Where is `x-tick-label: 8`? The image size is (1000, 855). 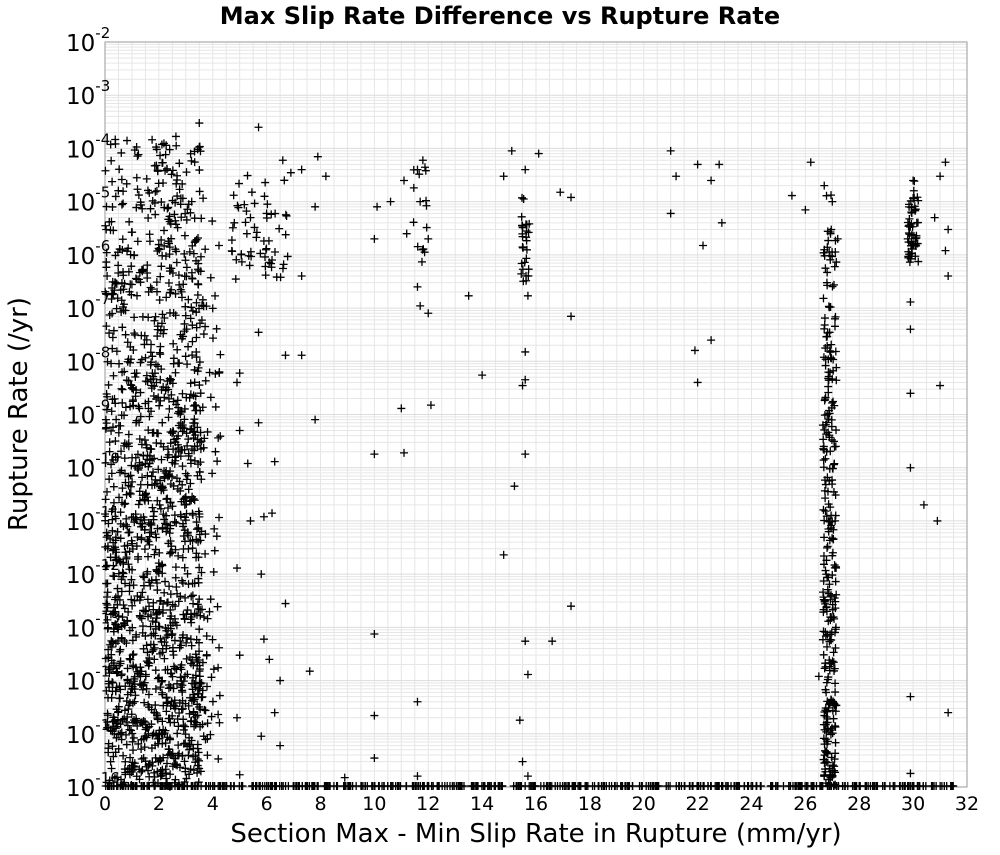
x-tick-label: 8 is located at coordinates (320, 804).